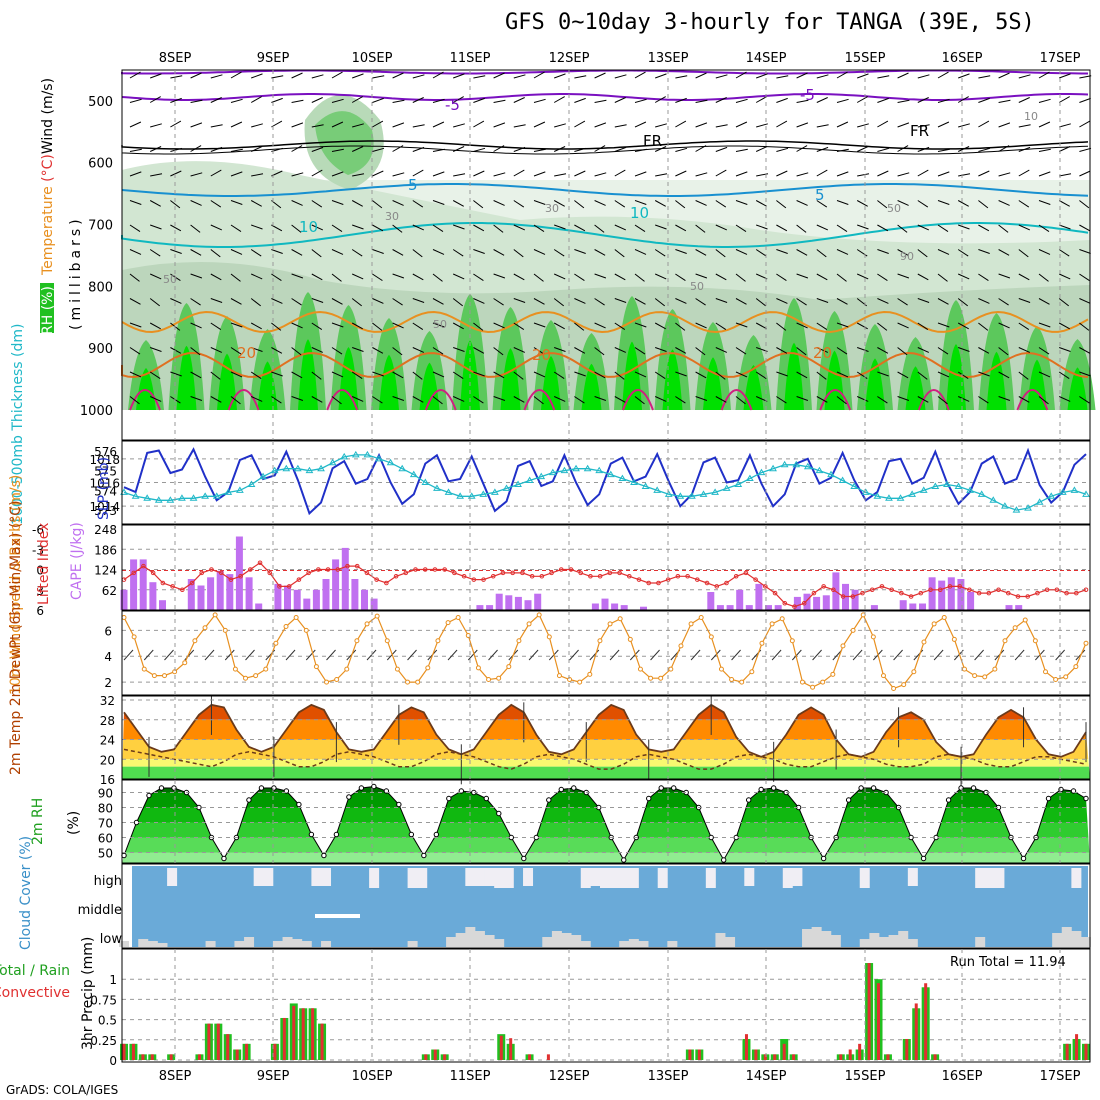  Describe the element at coordinates (865, 58) in the screenshot. I see `date-label-top: 15SEP` at that location.